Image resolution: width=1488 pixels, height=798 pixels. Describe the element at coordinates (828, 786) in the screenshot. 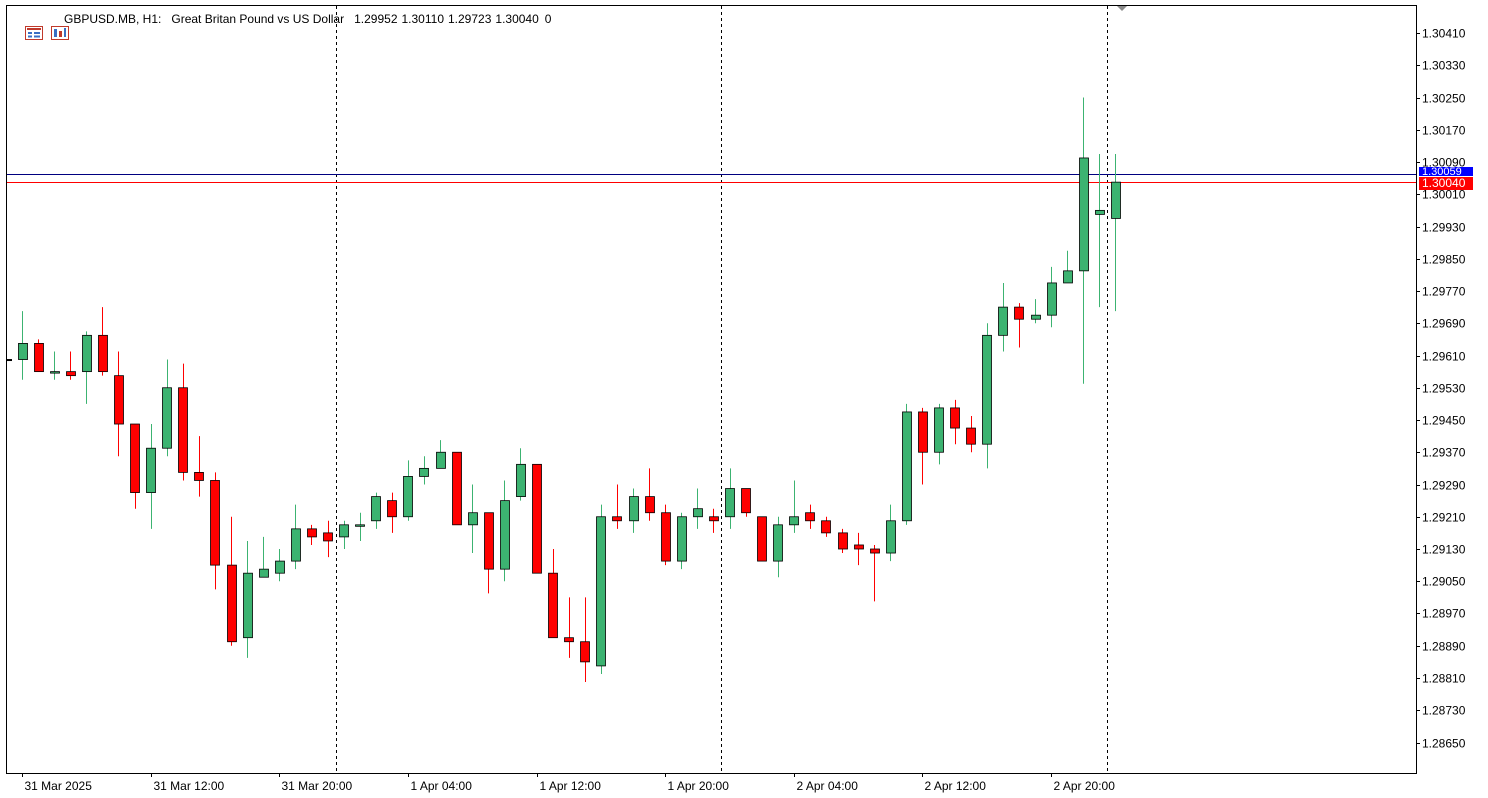

I see `x-tick-label: 2 Apr 04:00` at that location.